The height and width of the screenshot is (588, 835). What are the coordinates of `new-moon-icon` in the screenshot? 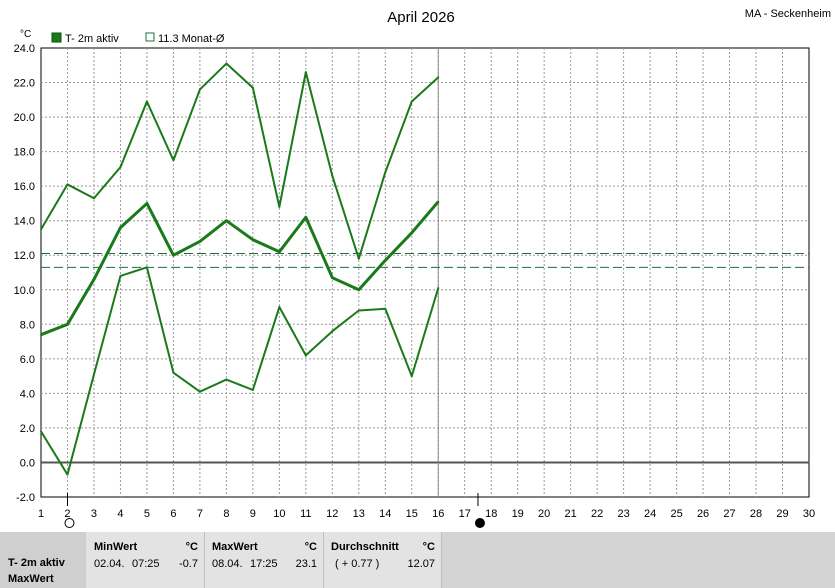 It's located at (479, 523).